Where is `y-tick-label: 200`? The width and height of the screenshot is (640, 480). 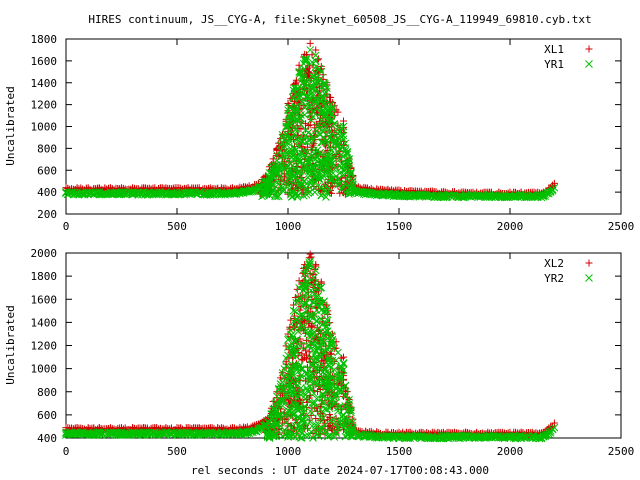
y-tick-label: 200 is located at coordinates (47, 214).